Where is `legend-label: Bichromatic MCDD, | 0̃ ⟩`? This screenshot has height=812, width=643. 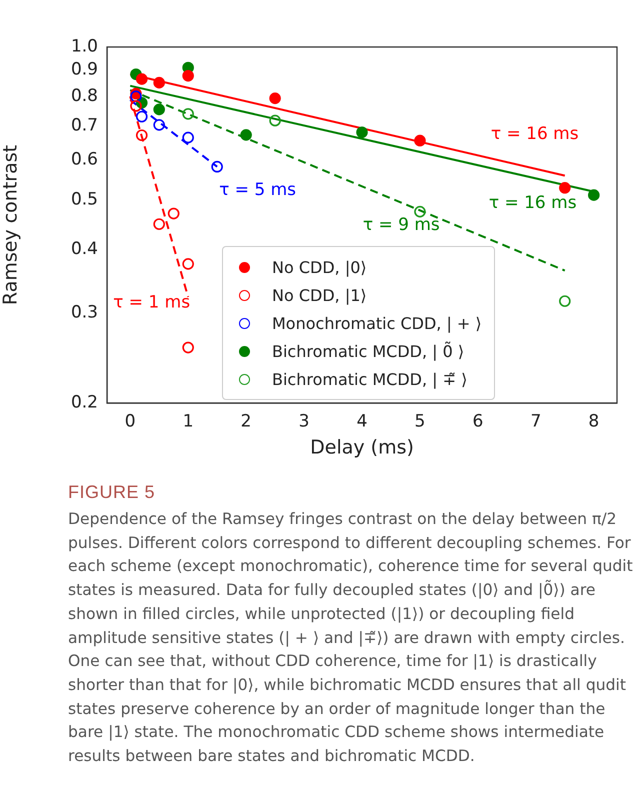
legend-label: Bichromatic MCDD, | 0̃ ⟩ is located at coordinates (368, 351).